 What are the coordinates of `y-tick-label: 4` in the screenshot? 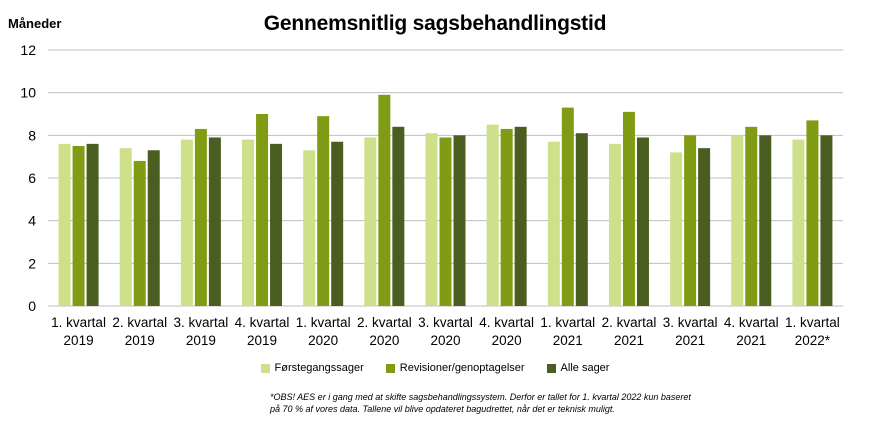 It's located at (32, 221).